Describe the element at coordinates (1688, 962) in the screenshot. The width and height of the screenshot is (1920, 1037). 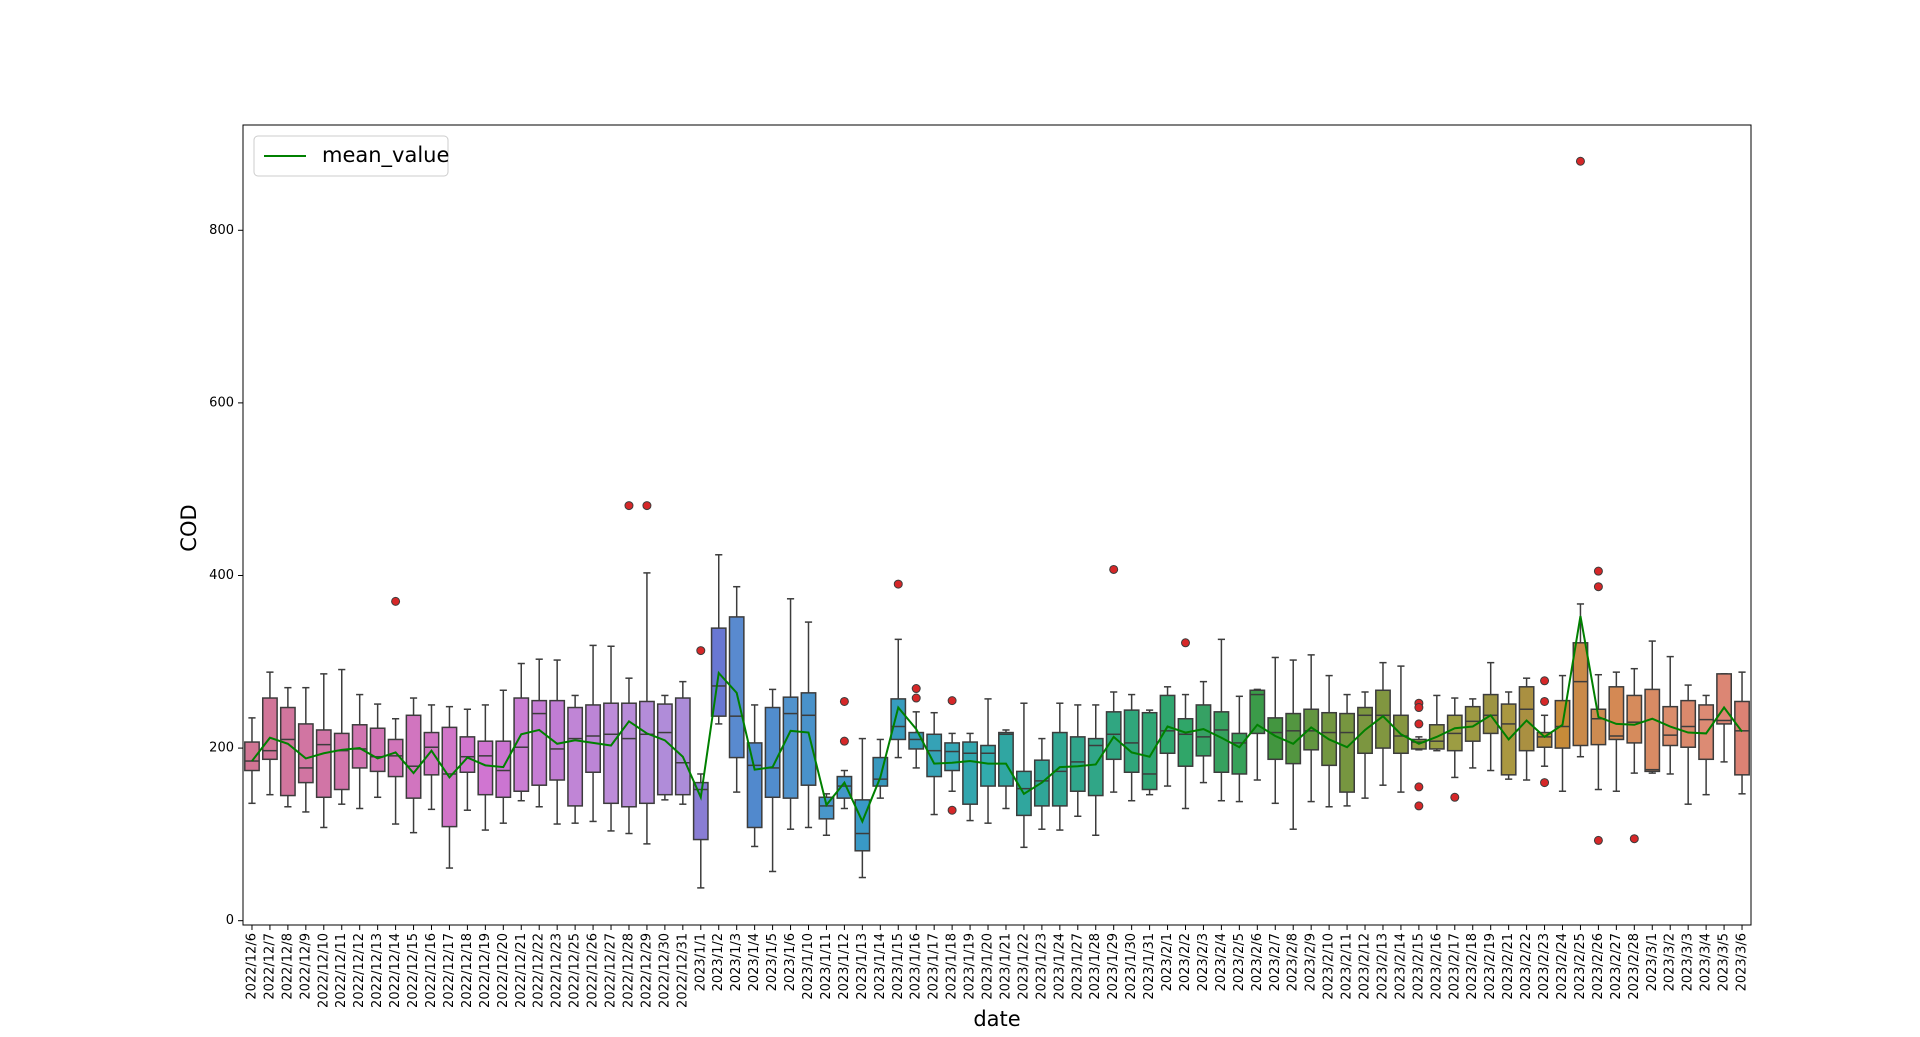
I see `x-tick-label: 2023/3/3` at that location.